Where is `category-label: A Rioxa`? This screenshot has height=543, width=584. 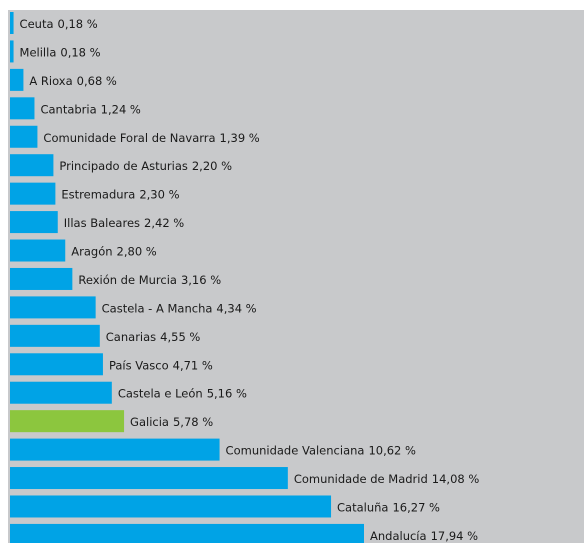
category-label: A Rioxa is located at coordinates (50, 80).